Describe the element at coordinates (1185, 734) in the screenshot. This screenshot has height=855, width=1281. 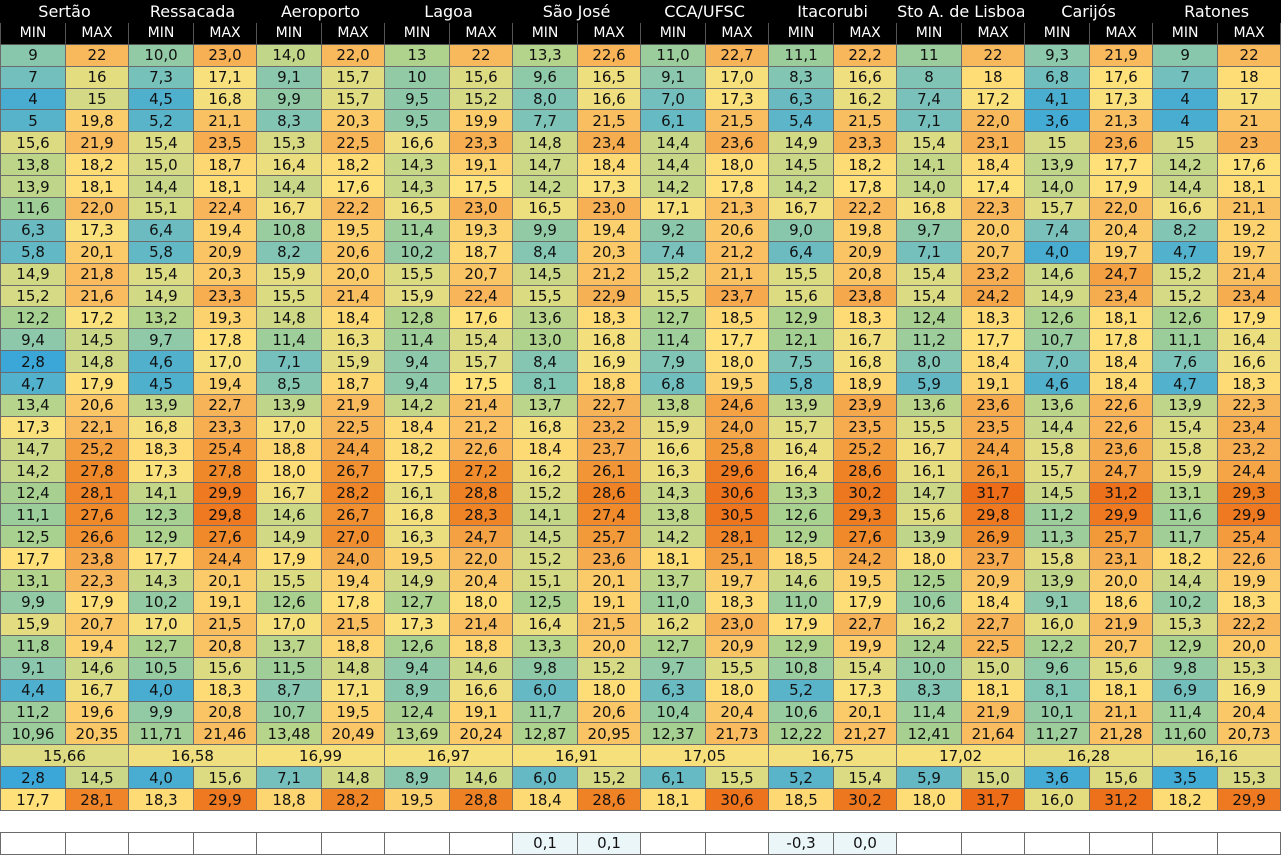
I see `table-cell: 11,60` at that location.